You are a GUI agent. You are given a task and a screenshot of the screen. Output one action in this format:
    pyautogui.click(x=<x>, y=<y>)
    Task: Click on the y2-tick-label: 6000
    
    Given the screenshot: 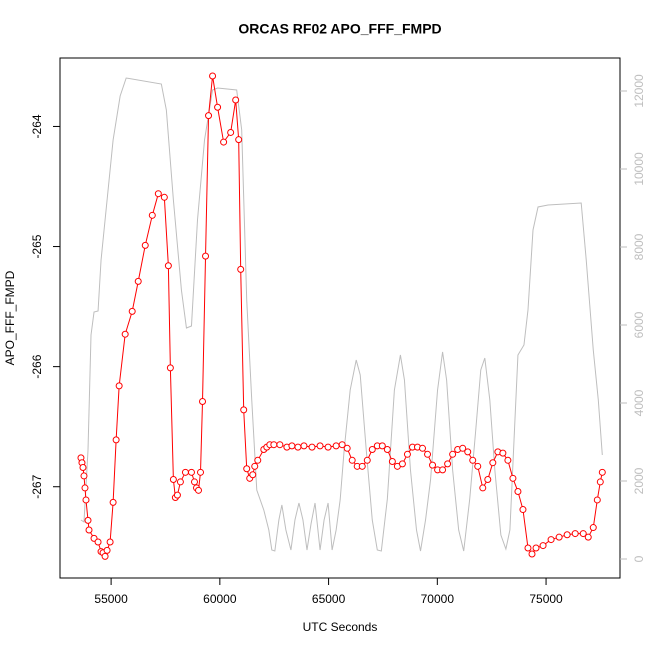 What is the action you would take?
    pyautogui.click(x=639, y=324)
    